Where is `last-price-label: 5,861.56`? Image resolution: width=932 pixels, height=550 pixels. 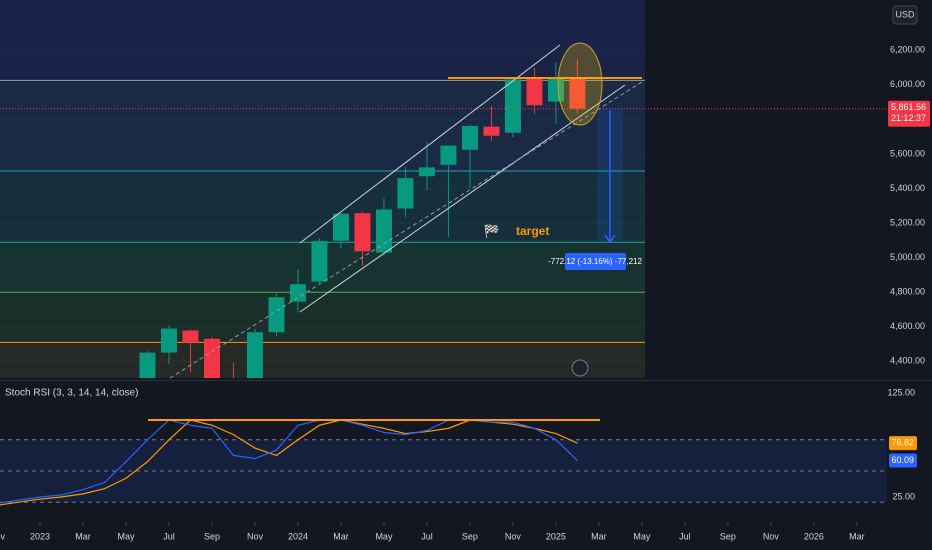
last-price-label: 5,861.56 is located at coordinates (908, 107).